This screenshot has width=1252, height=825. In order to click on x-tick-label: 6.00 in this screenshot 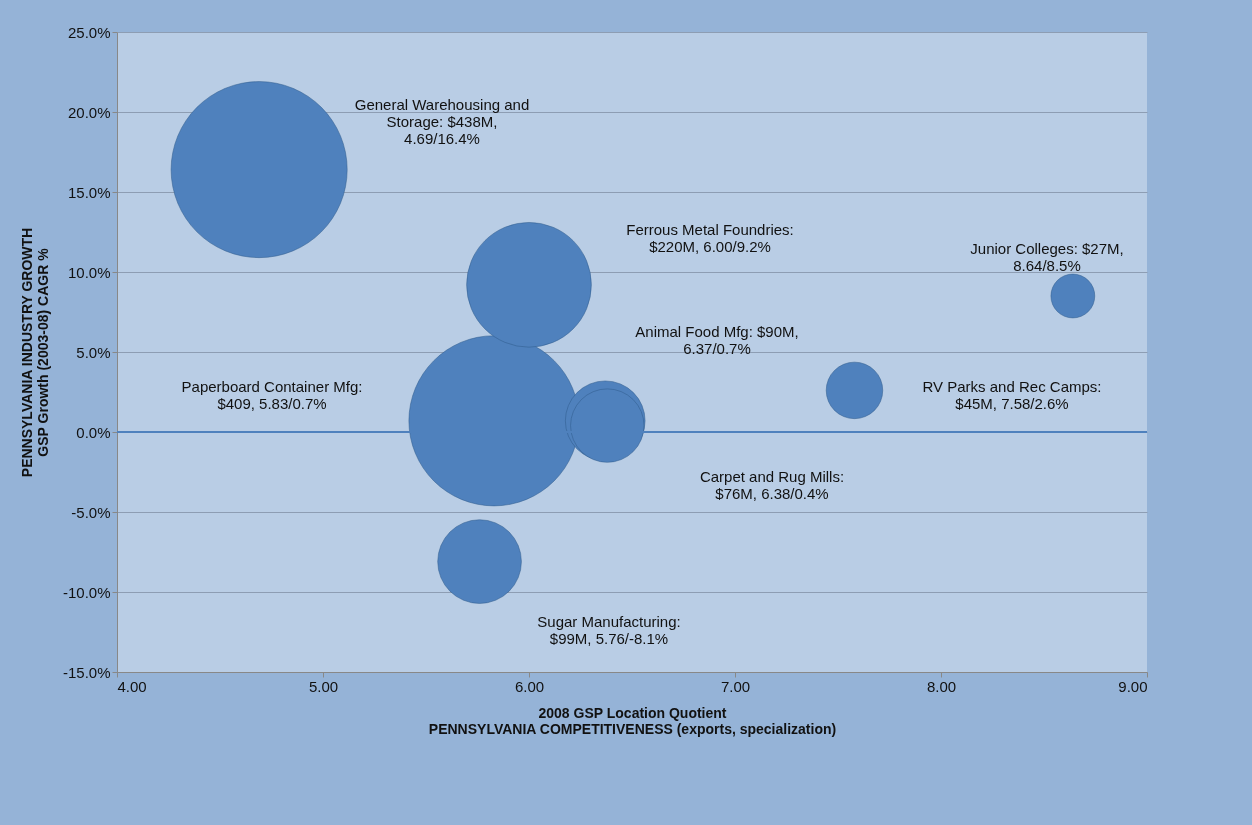, I will do `click(529, 686)`.